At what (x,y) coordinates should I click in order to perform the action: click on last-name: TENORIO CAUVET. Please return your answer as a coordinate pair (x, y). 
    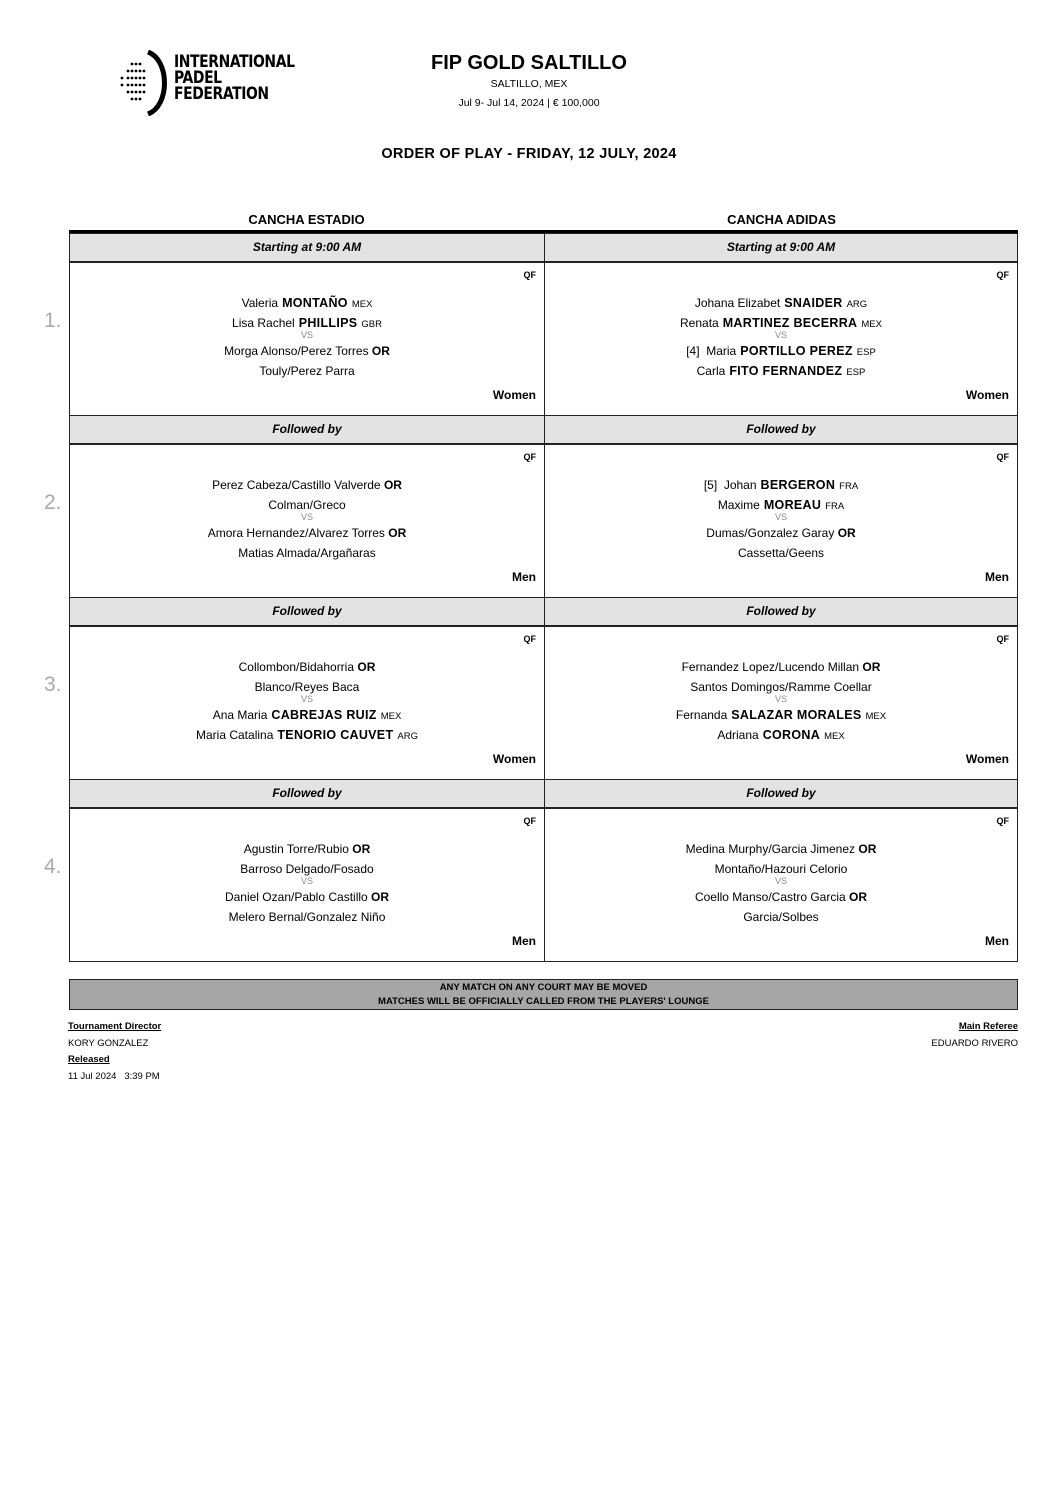
    Looking at the image, I should click on (335, 735).